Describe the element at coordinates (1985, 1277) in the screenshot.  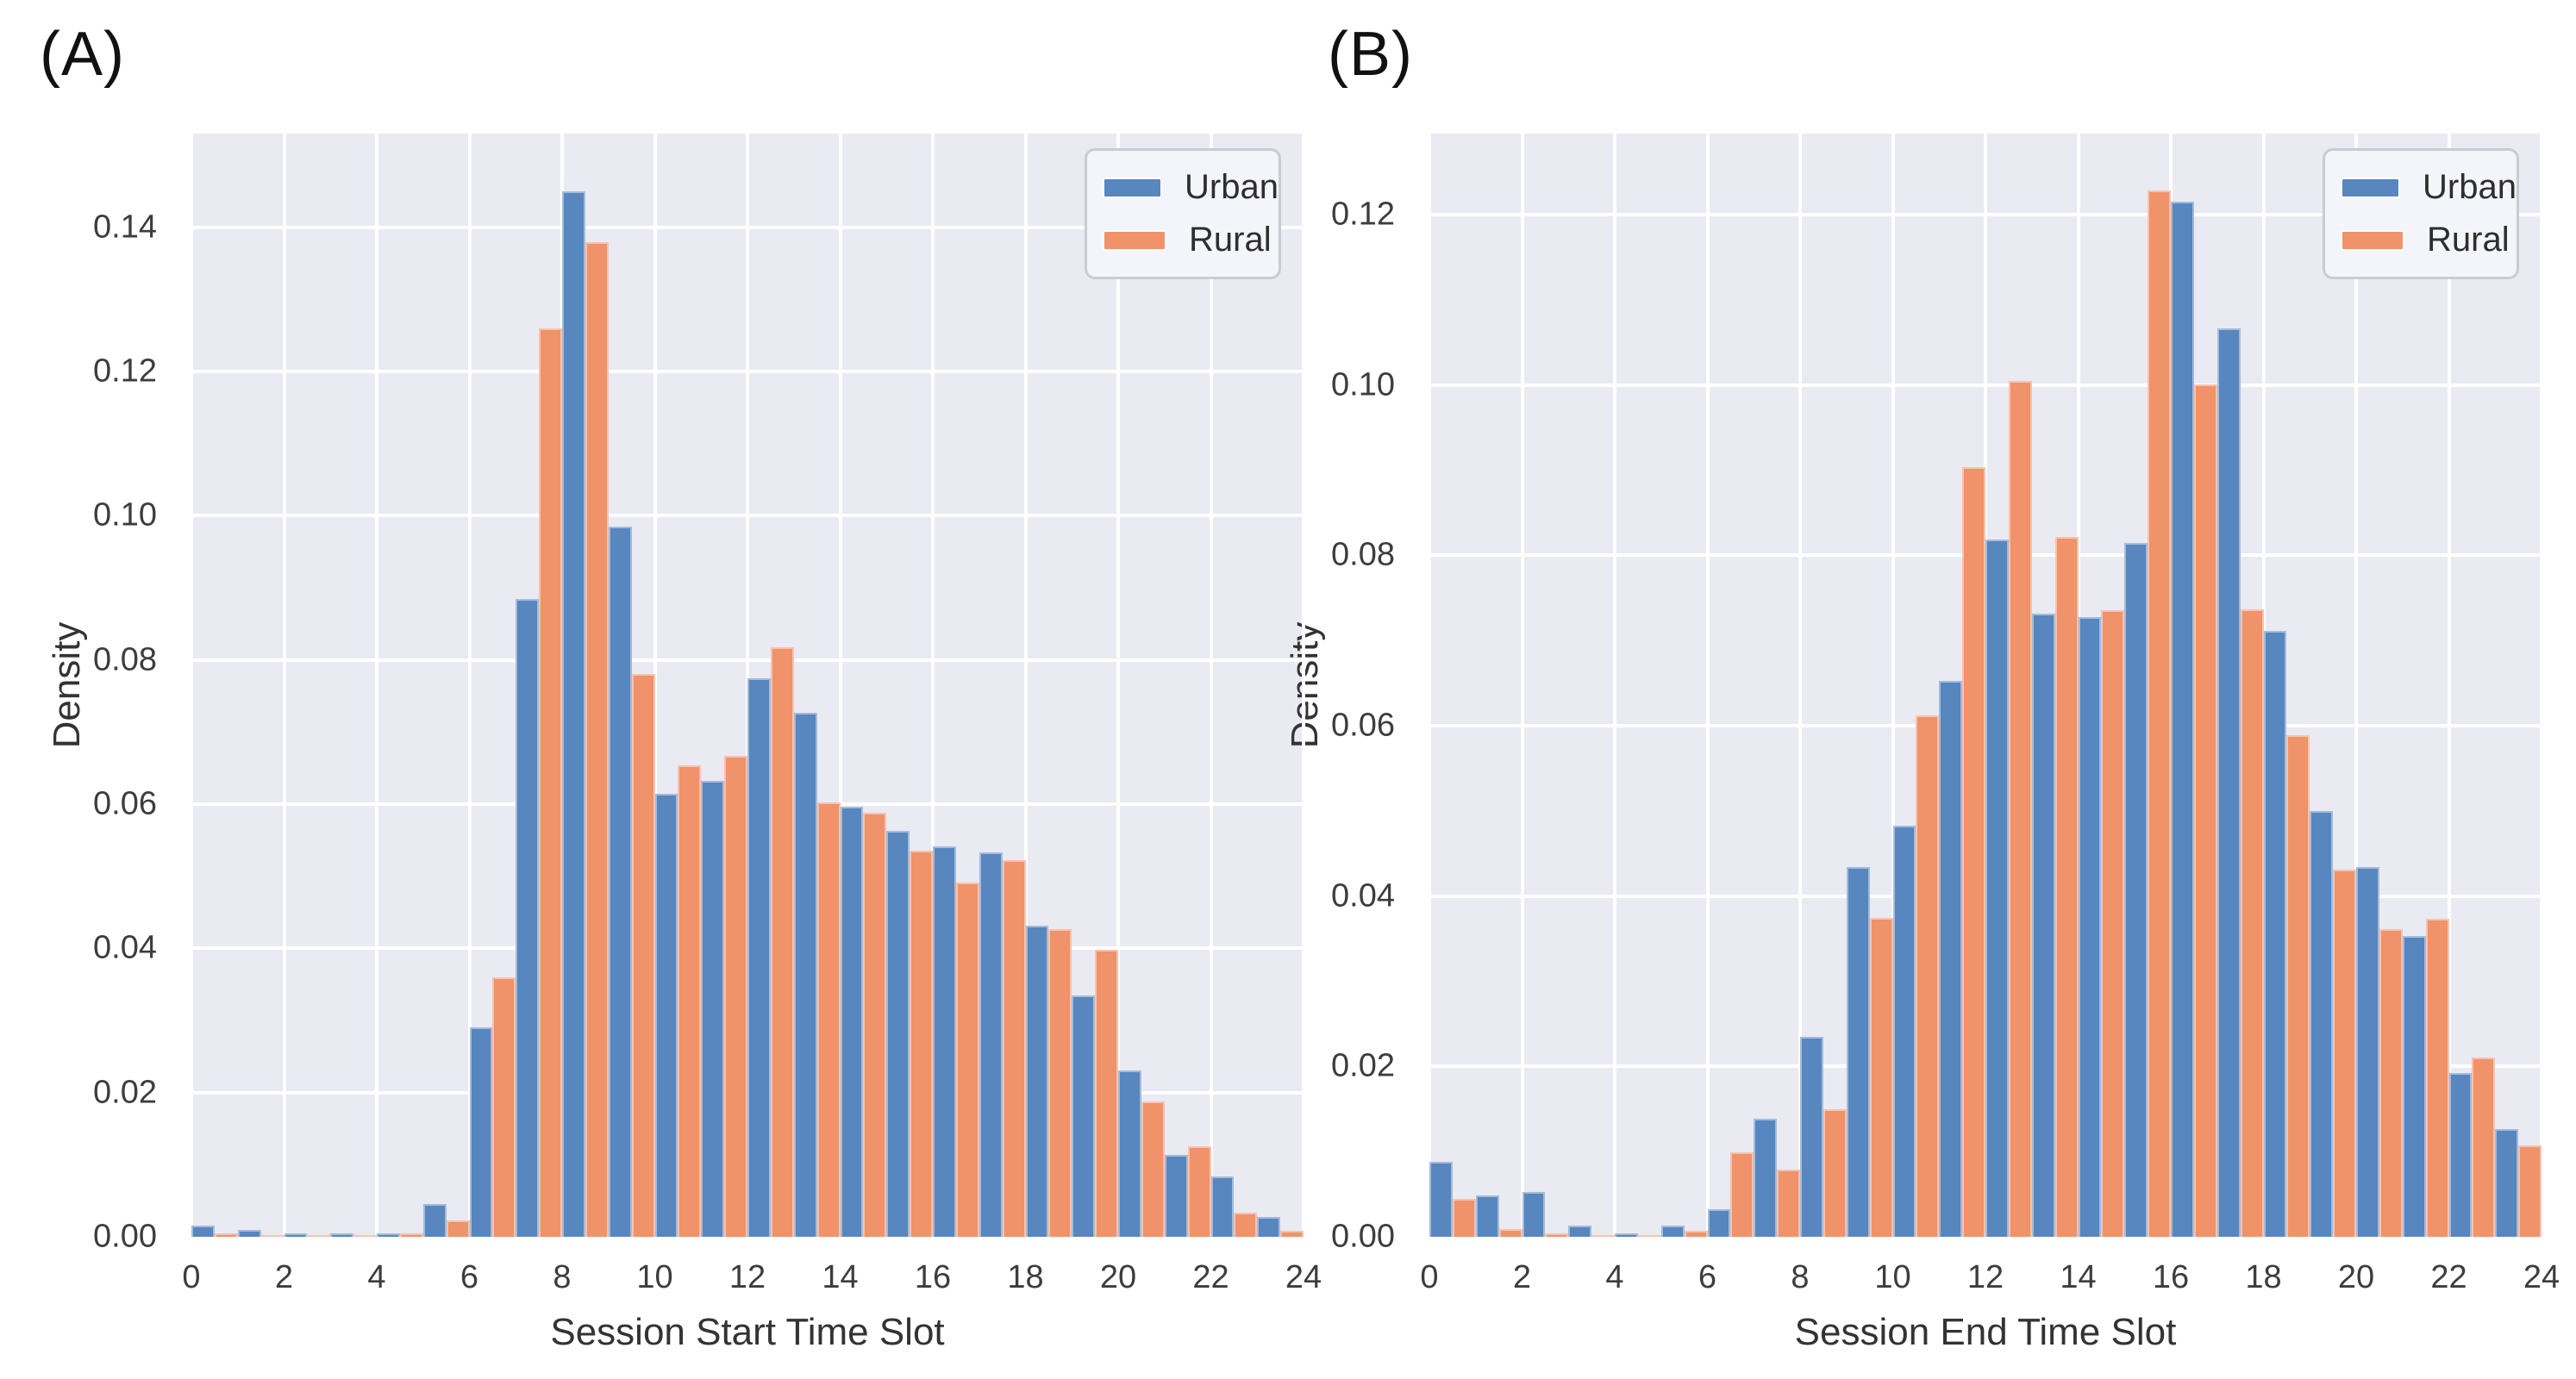
I see `x-tick-label: 12` at that location.